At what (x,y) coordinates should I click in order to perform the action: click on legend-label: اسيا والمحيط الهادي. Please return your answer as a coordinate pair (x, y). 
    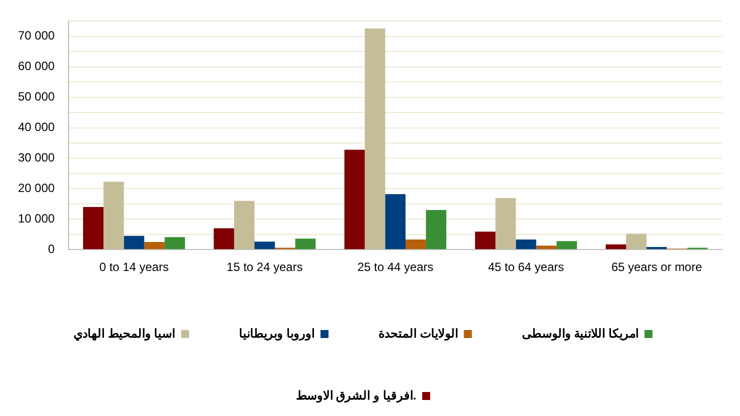
    Looking at the image, I should click on (124, 334).